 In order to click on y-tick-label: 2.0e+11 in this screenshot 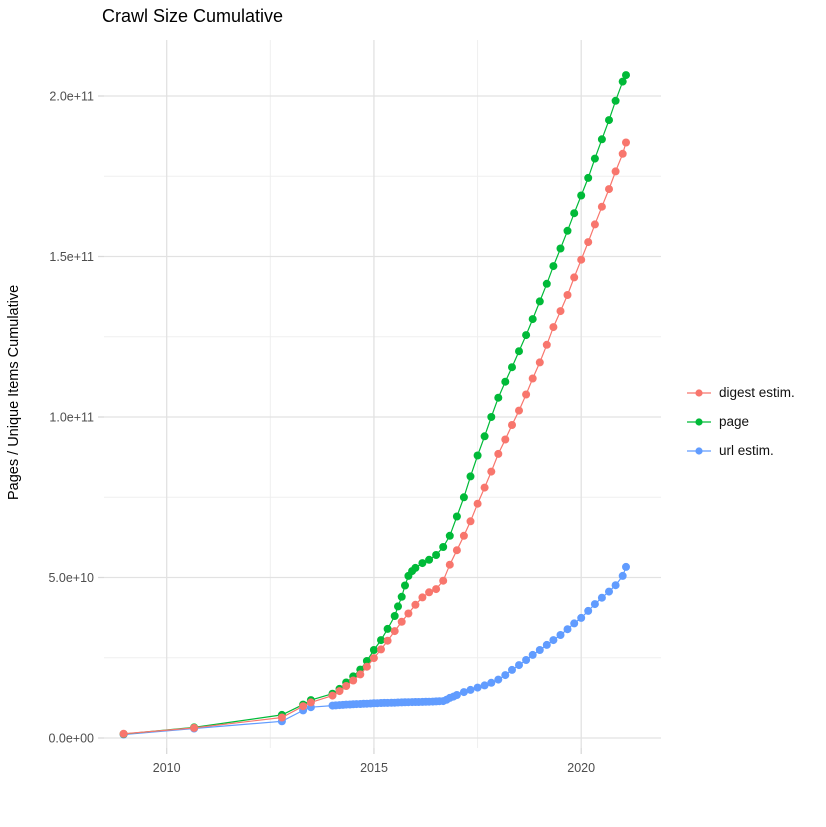, I will do `click(71, 97)`.